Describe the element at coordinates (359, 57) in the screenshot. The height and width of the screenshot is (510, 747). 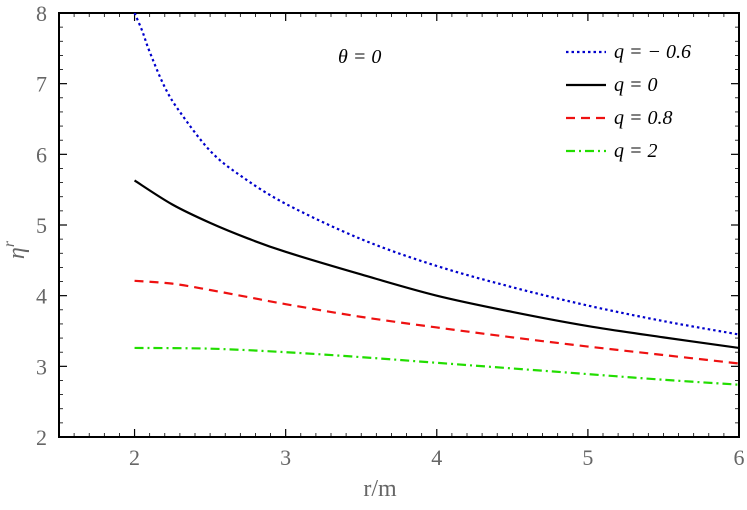
I see `annotation-theta: θ = 0` at that location.